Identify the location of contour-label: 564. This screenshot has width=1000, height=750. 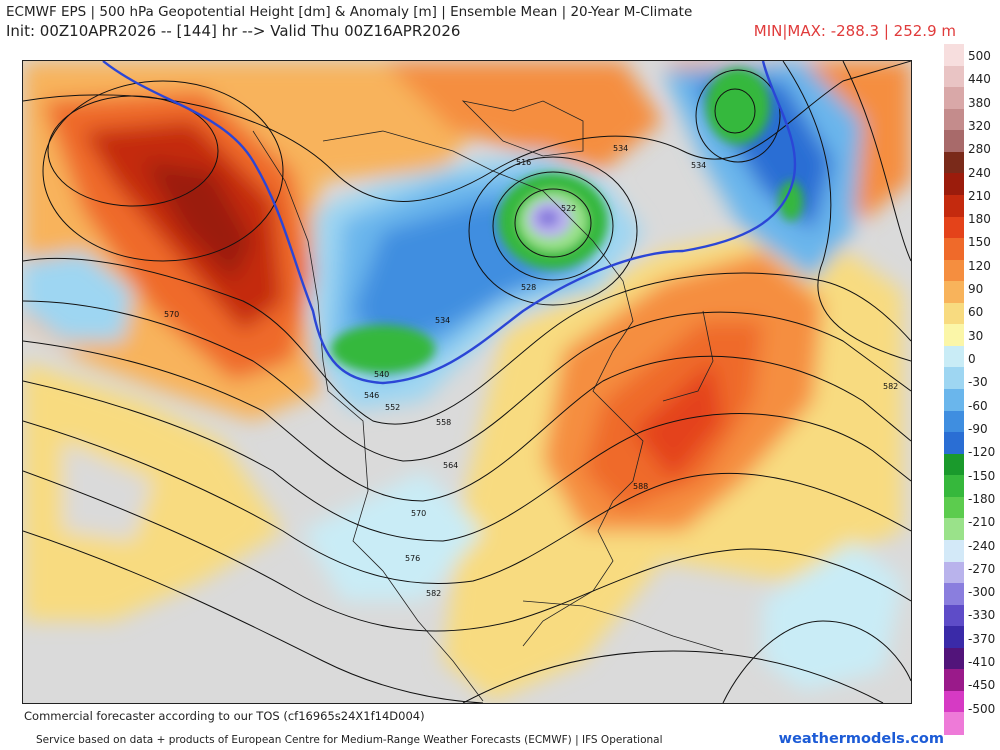
(450, 465).